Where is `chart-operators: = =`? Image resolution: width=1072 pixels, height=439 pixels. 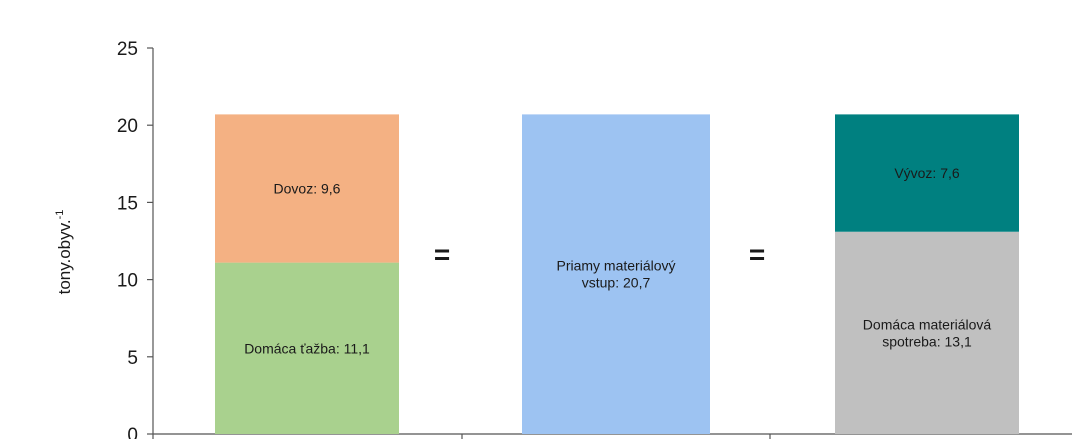
chart-operators: = = is located at coordinates (599, 254).